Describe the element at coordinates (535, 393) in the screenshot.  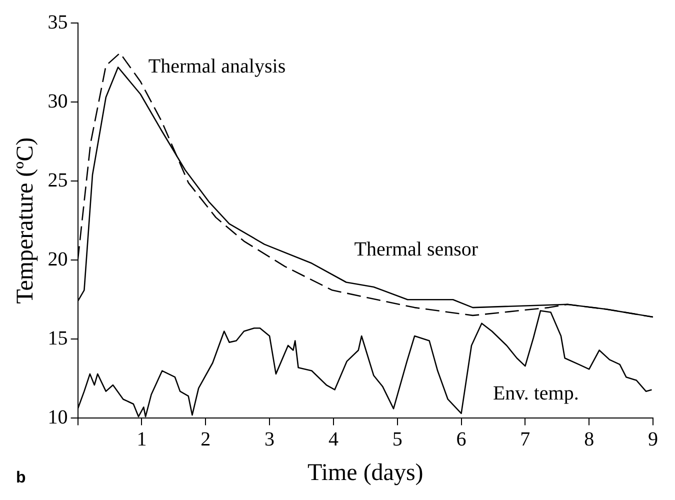
I see `series-label: Env. temp.` at that location.